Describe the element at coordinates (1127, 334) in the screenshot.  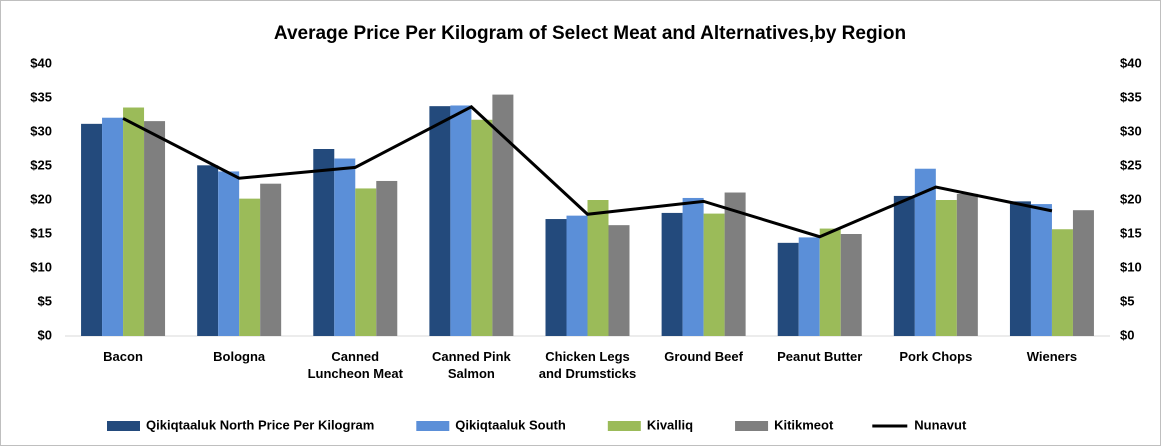
I see `y2-tick-label: $0` at that location.